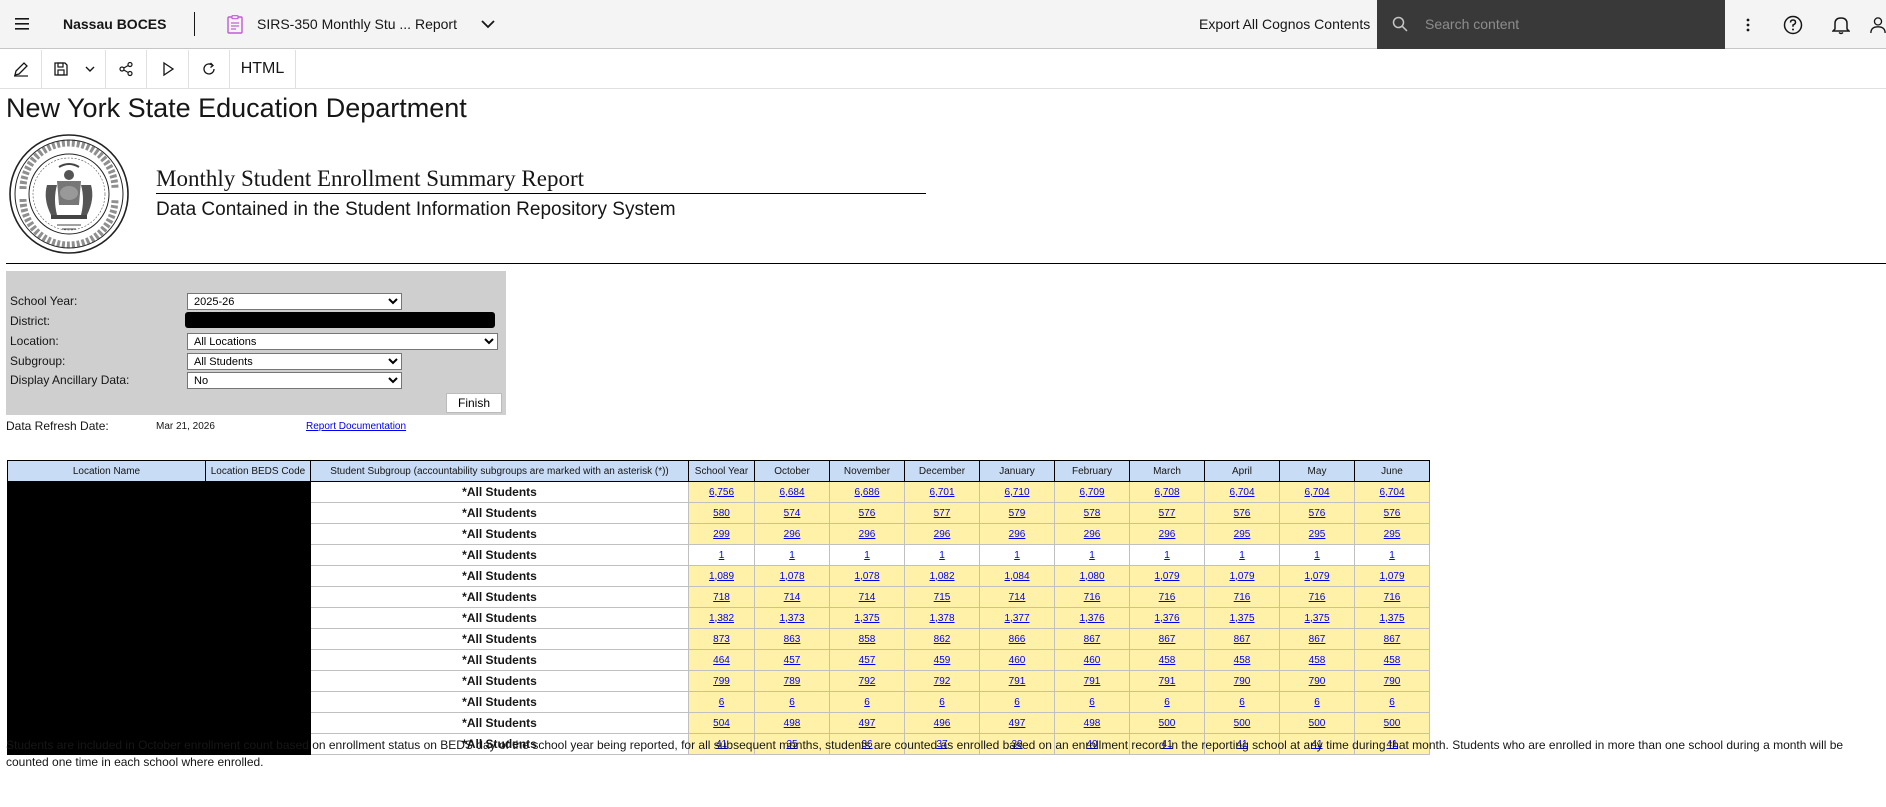 The image size is (1886, 807). Describe the element at coordinates (294, 301) in the screenshot. I see `school-year-select: 2025-26` at that location.